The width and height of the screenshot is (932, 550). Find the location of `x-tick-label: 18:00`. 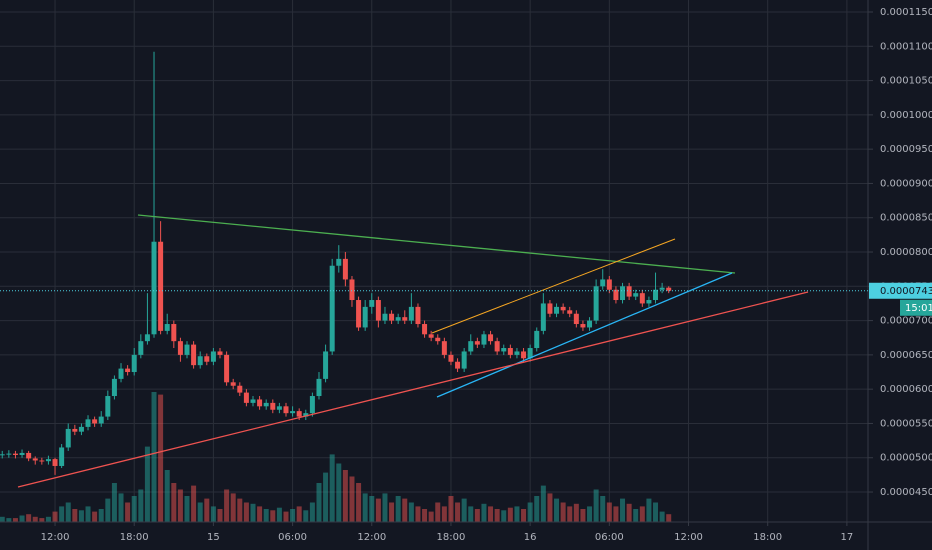

x-tick-label: 18:00 is located at coordinates (767, 537).